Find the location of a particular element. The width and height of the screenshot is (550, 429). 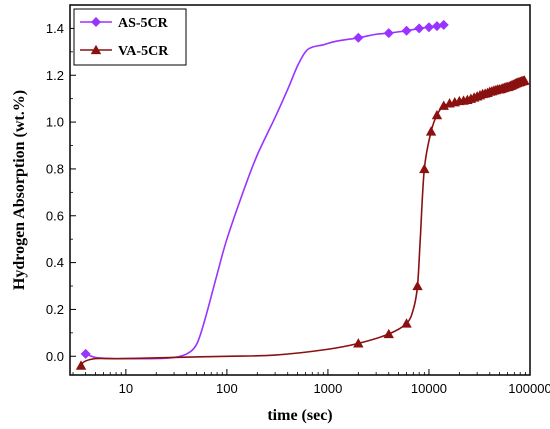

x-axis-title: time (sec) is located at coordinates (299, 415).